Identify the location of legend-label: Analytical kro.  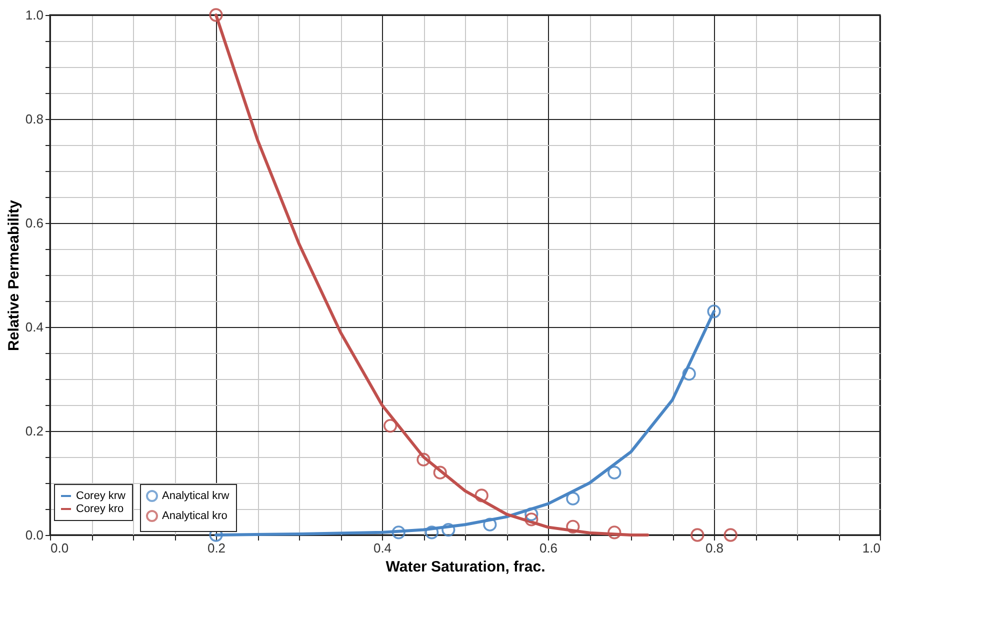
(195, 516).